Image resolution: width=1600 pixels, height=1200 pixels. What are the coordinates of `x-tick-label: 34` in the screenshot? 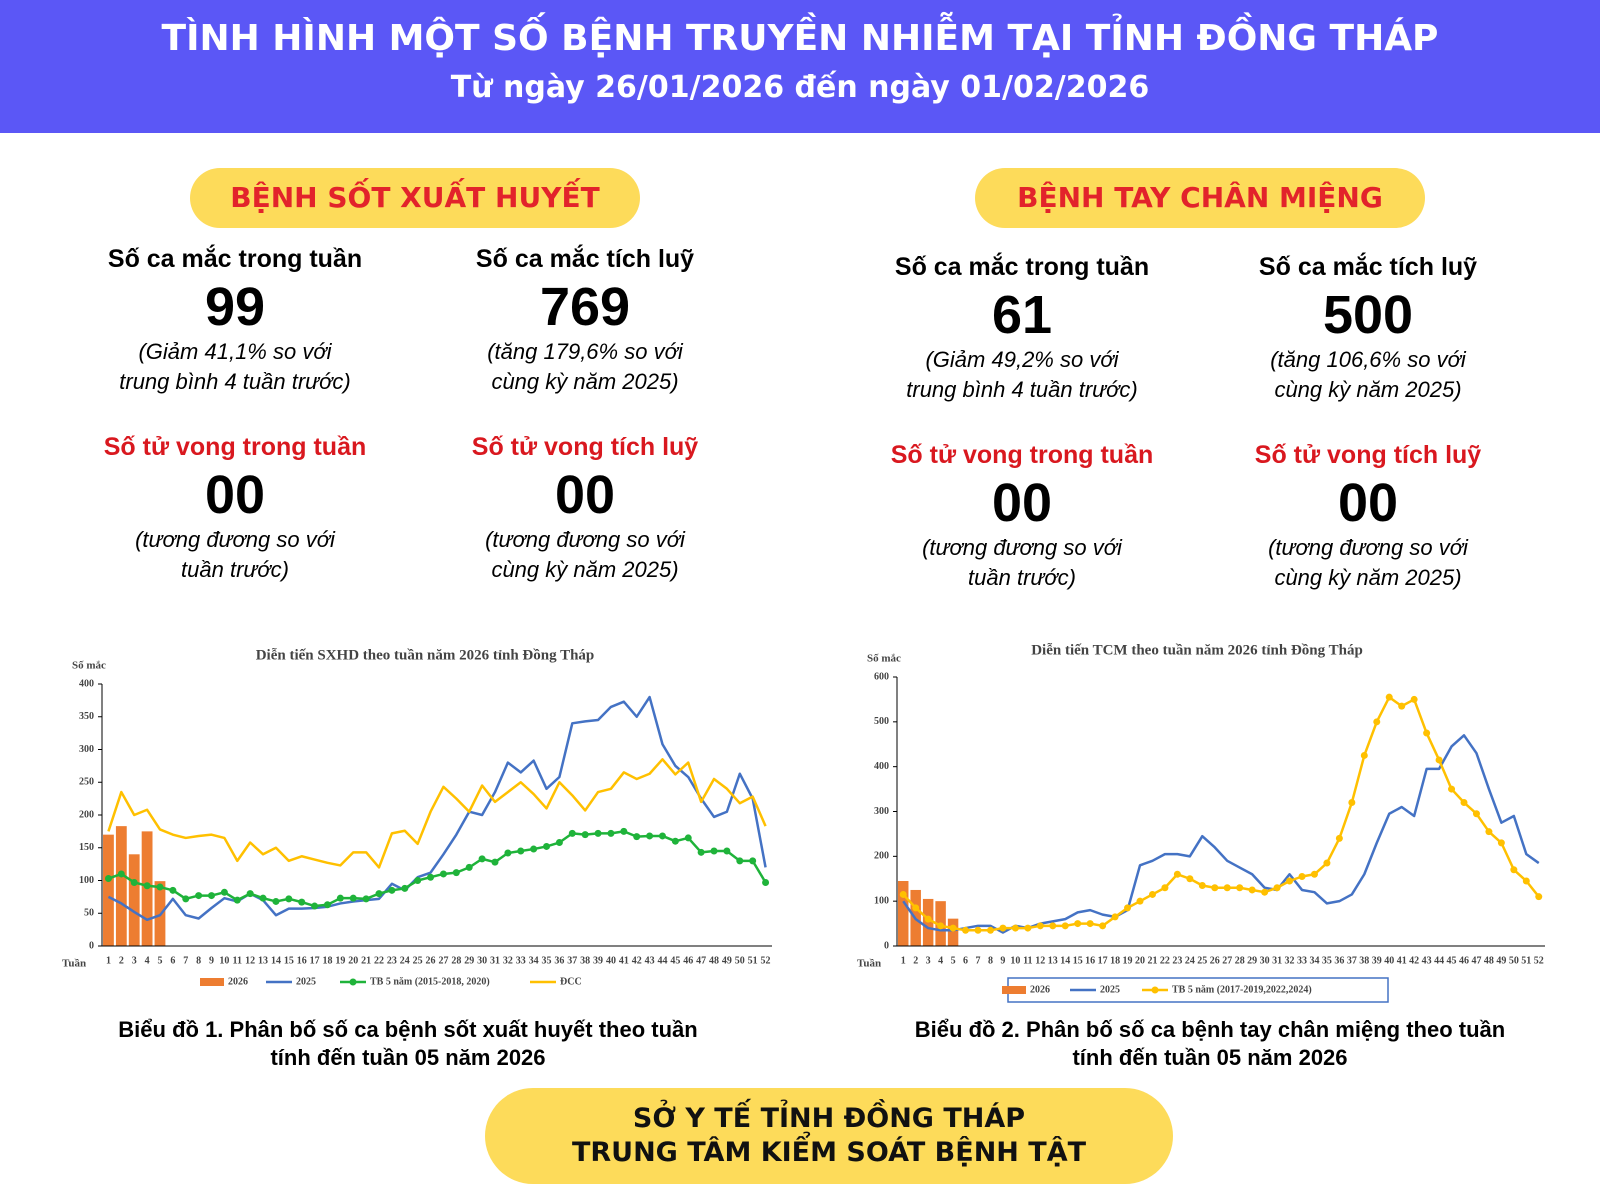 It's located at (1314, 960).